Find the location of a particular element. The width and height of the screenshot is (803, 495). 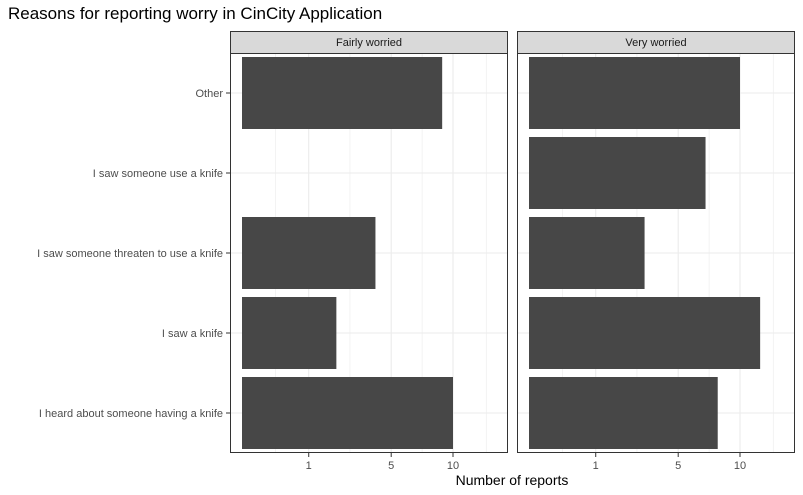

y-tick-label: I saw a knife is located at coordinates (192, 334).